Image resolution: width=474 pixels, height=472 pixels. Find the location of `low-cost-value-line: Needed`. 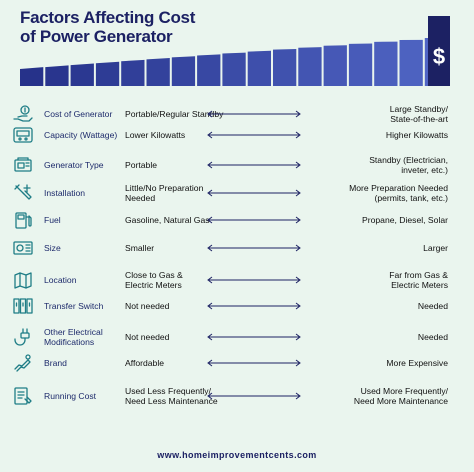

low-cost-value-line: Needed is located at coordinates (140, 198).